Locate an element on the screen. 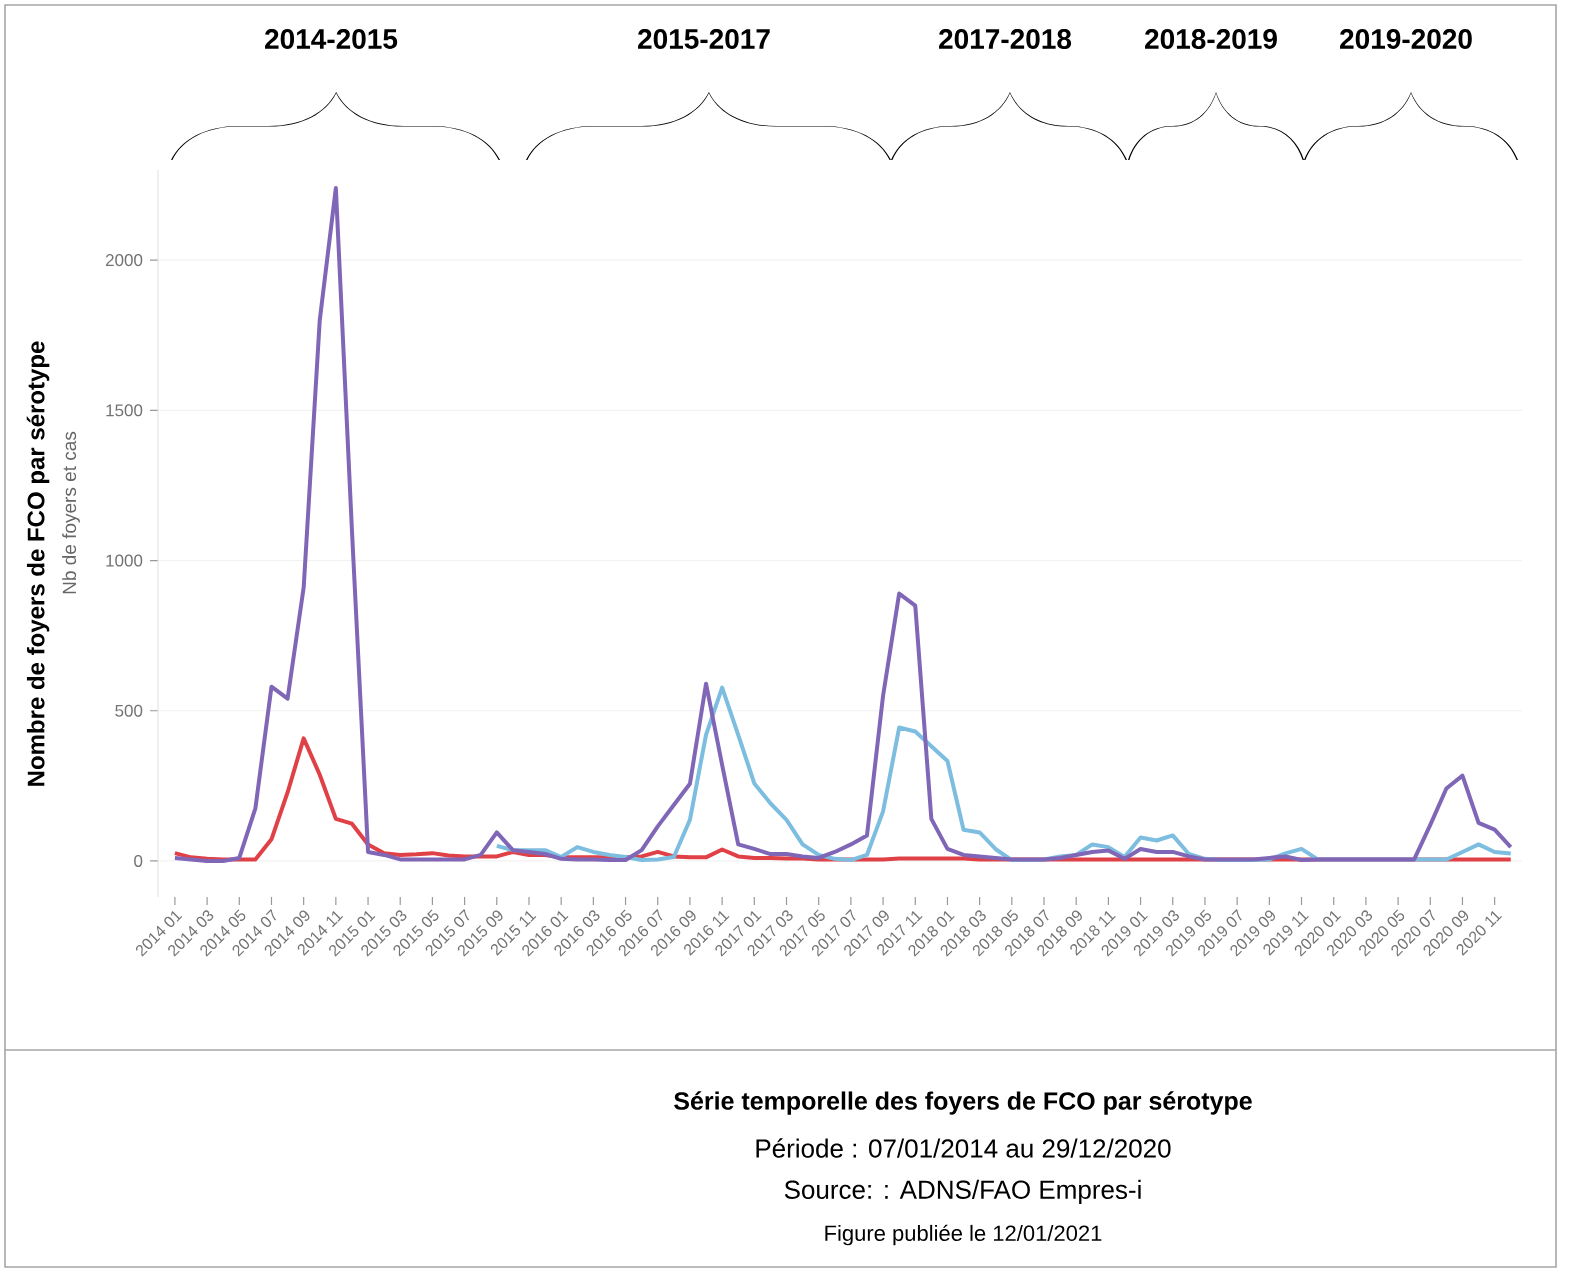 Image resolution: width=1594 pixels, height=1275 pixels. text: 2014-2015 is located at coordinates (331, 39).